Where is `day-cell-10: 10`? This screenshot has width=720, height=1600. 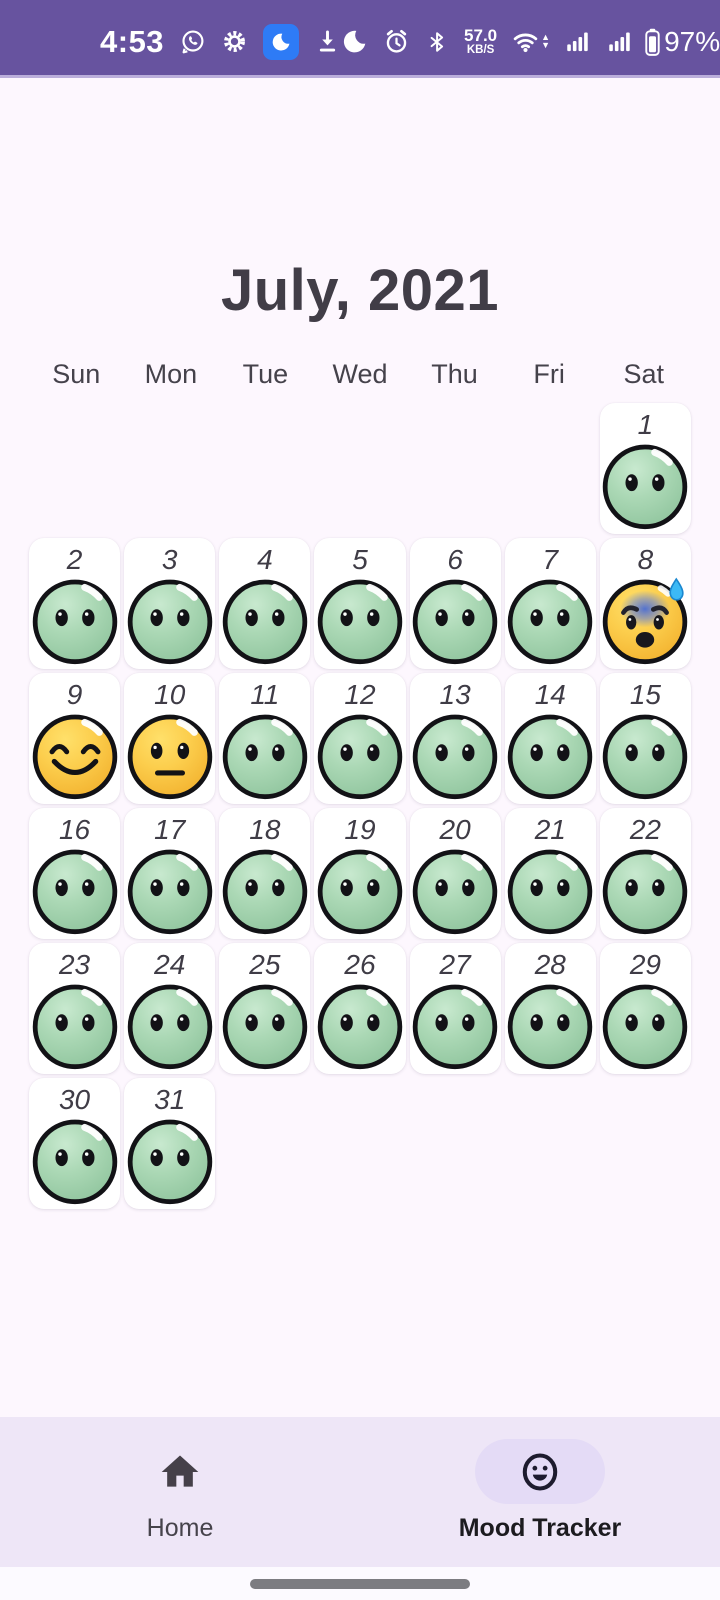 day-cell-10: 10 is located at coordinates (170, 738).